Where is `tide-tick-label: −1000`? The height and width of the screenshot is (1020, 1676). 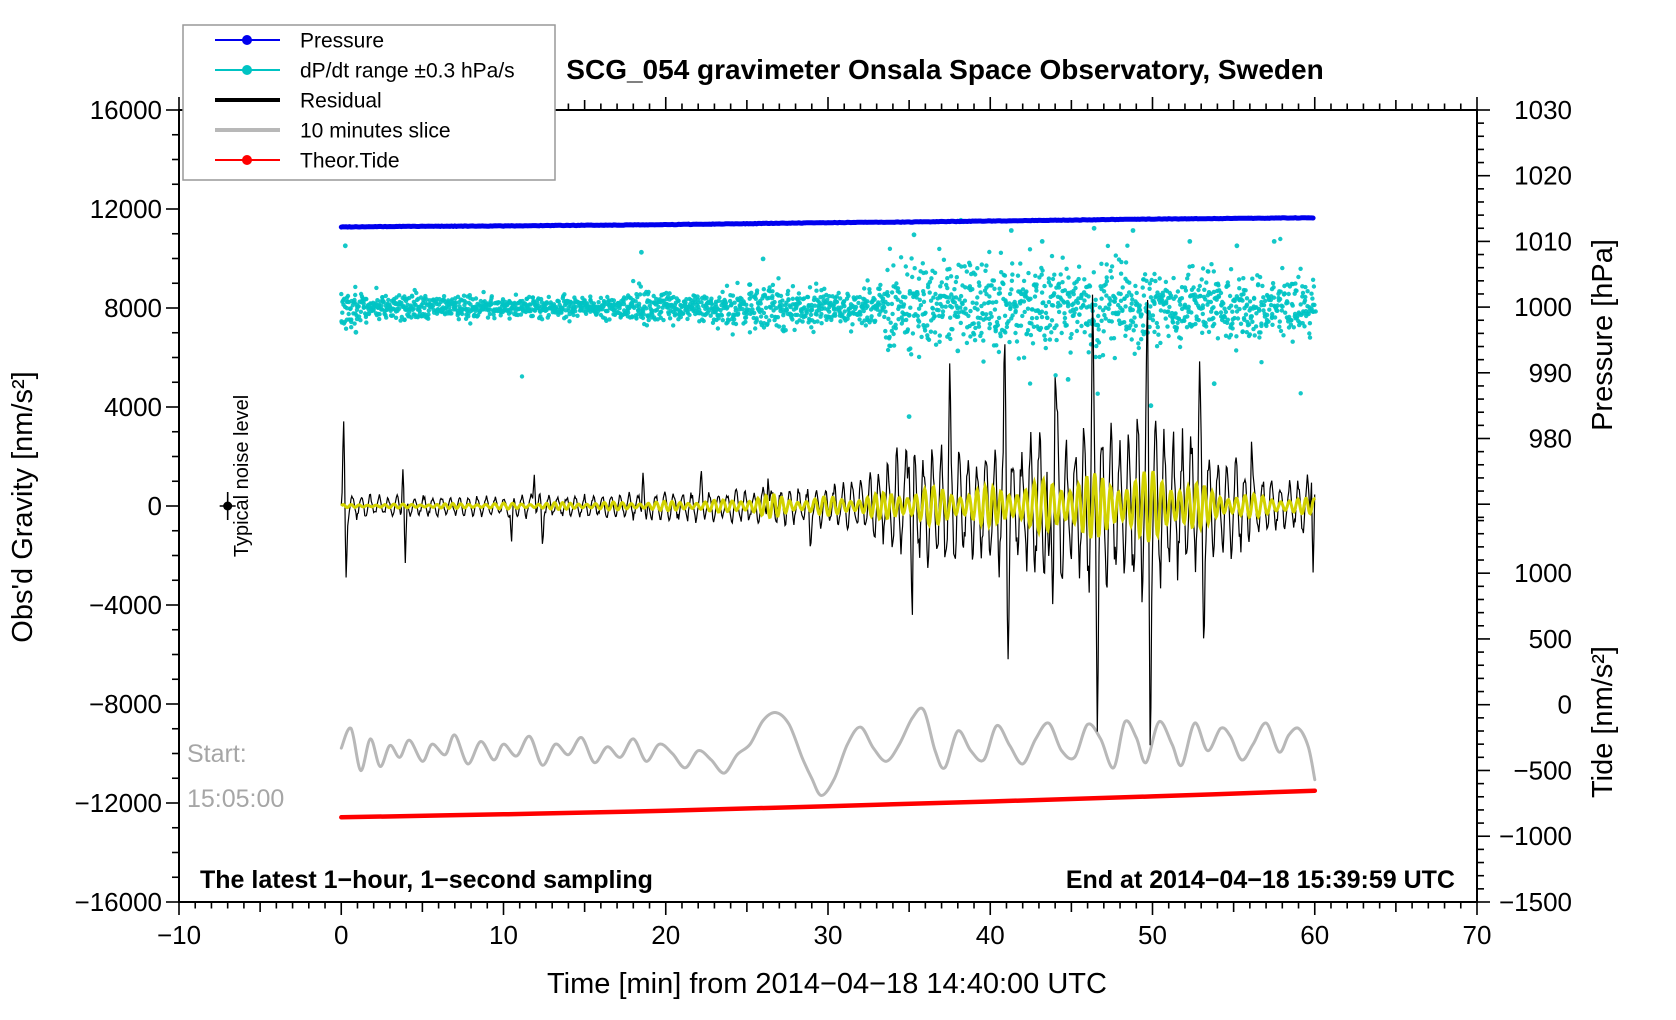 tide-tick-label: −1000 is located at coordinates (1535, 836).